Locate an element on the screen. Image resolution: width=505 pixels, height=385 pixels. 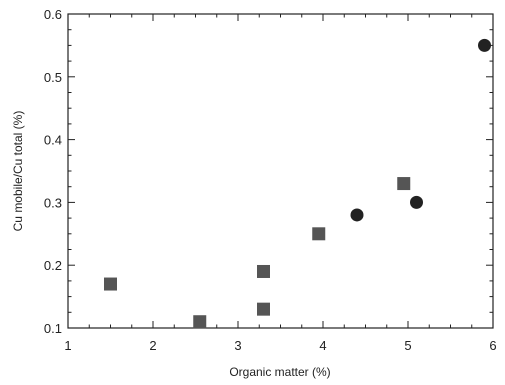
y-axis-label: Cu mobile/Cu total (%) is located at coordinates (18, 171).